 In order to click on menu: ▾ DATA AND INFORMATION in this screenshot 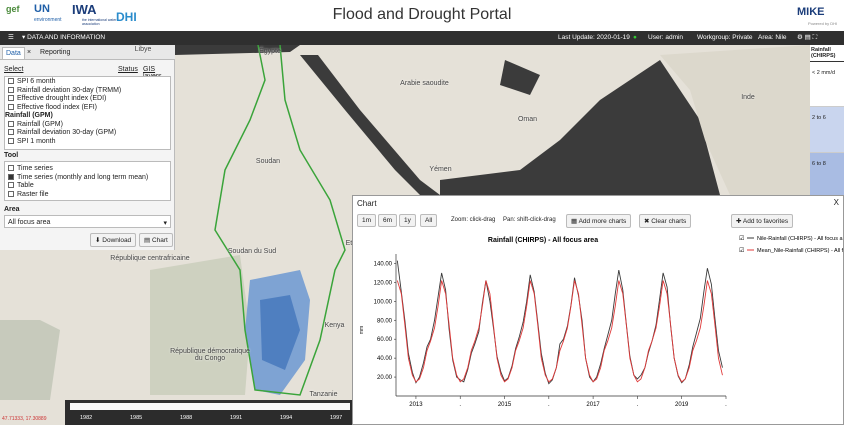, I will do `click(64, 37)`.